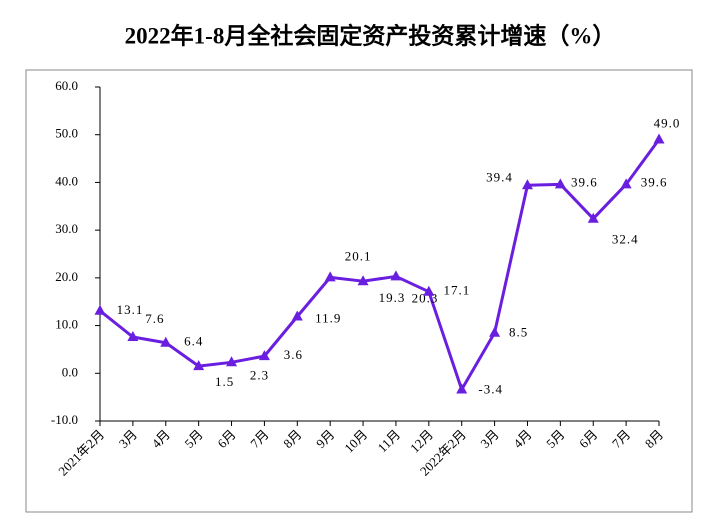 The width and height of the screenshot is (714, 529). Describe the element at coordinates (66, 133) in the screenshot. I see `y-tick-label: 50.0` at that location.